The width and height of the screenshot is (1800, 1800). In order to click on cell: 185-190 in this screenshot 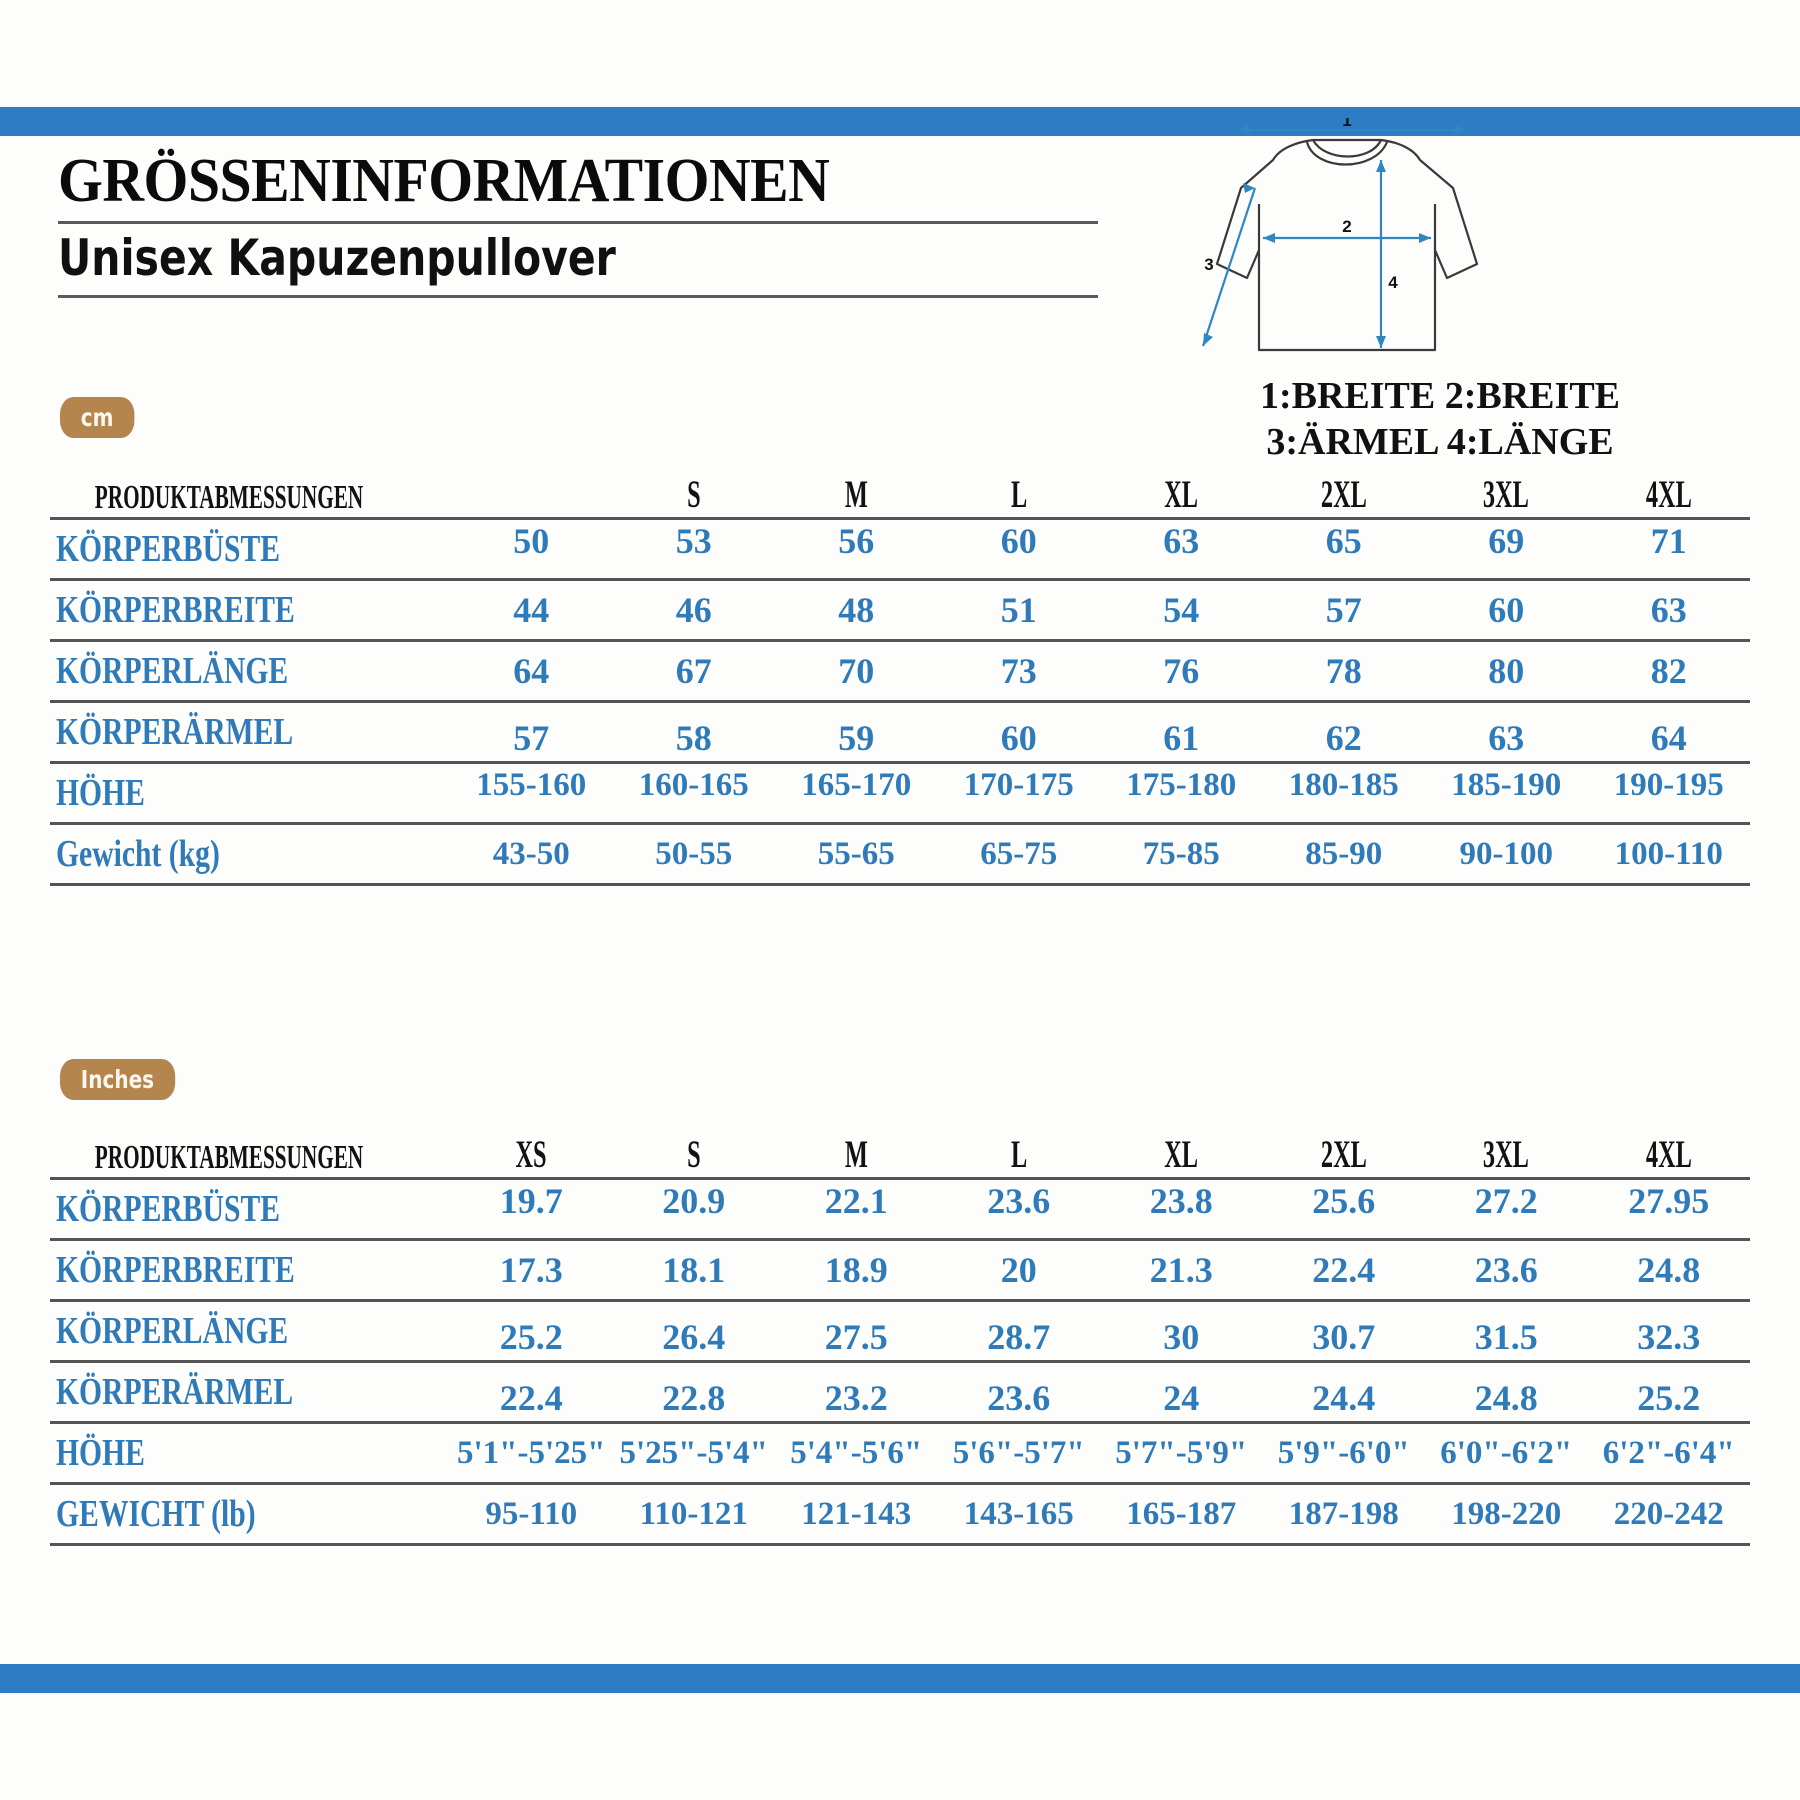, I will do `click(1506, 784)`.